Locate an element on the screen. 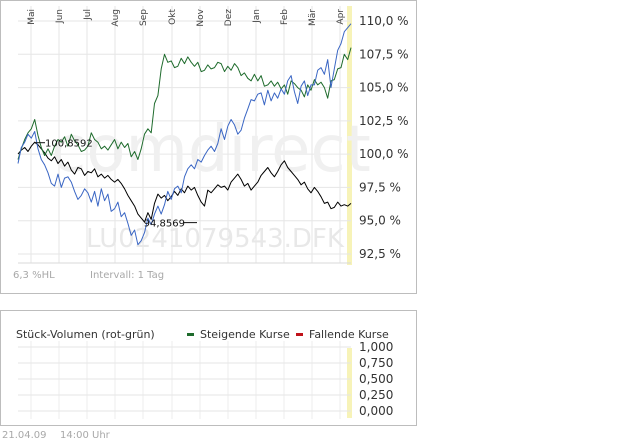  watermark-brand: comdirect is located at coordinates (211, 150).